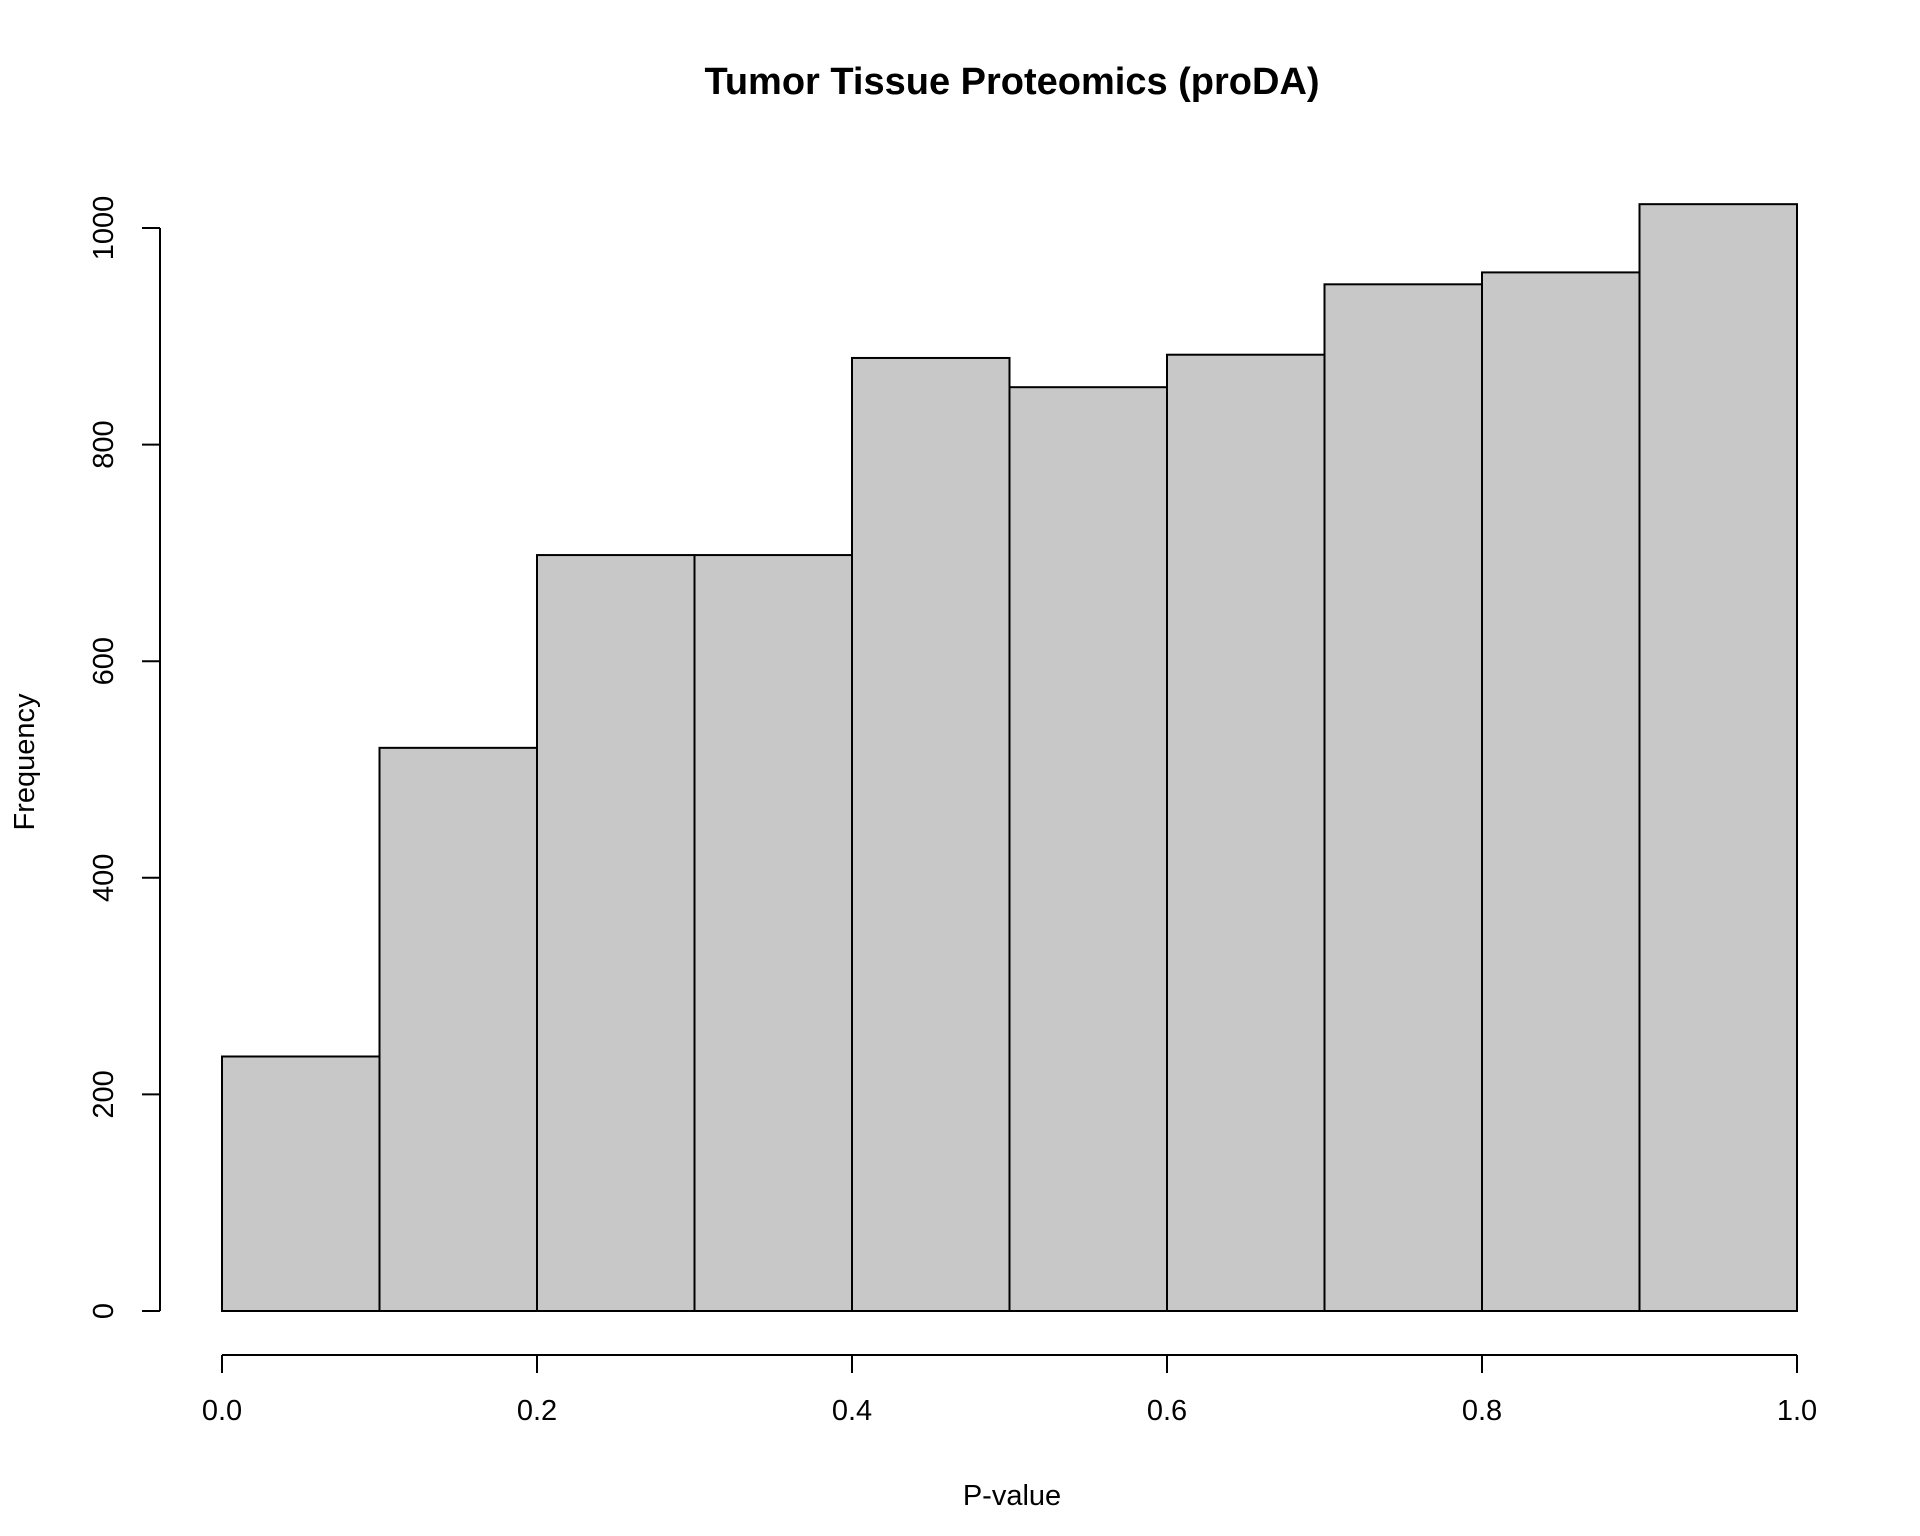  What do you see at coordinates (104, 878) in the screenshot?
I see `y-tick-label: 400` at bounding box center [104, 878].